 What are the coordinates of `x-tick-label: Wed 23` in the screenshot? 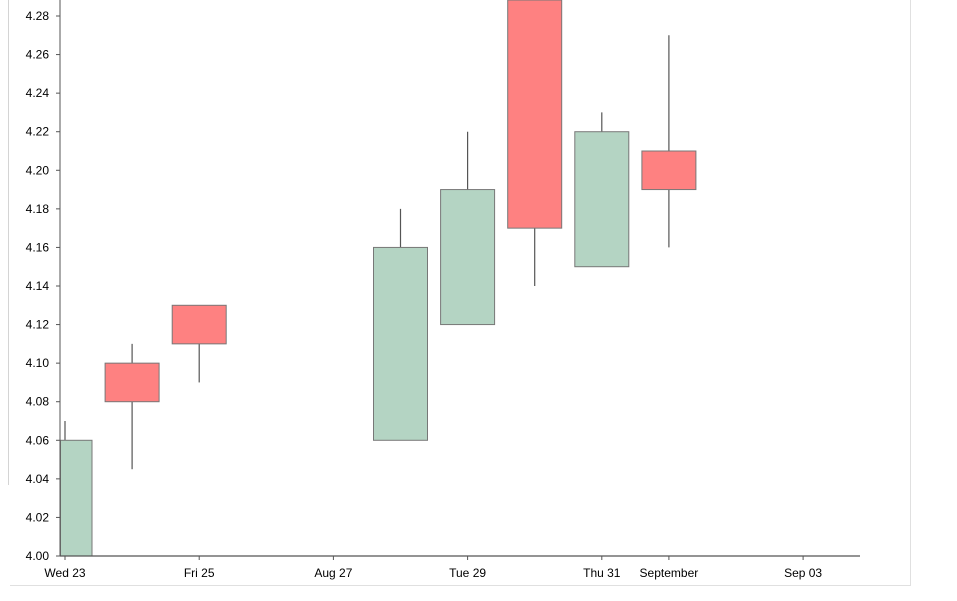 It's located at (64, 573).